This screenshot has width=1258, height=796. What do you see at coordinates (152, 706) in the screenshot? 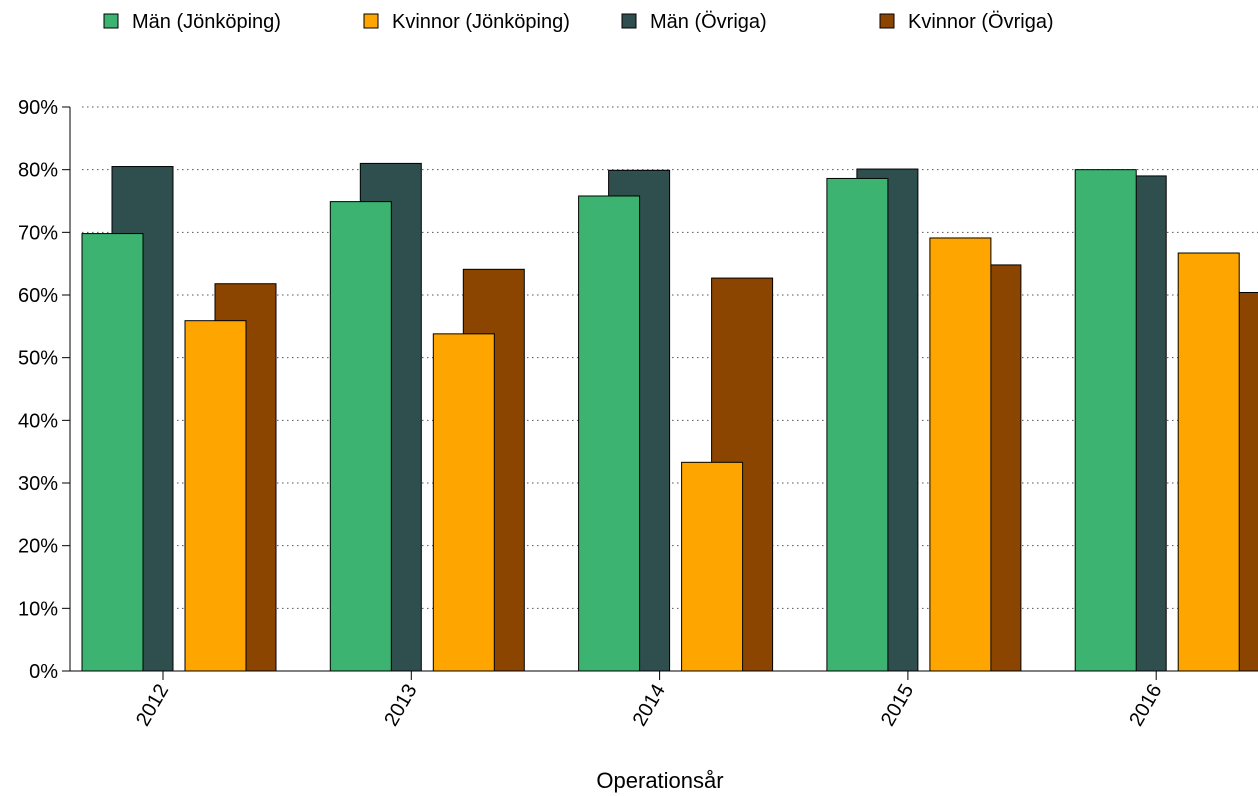
I see `x-tick-label: 2012` at bounding box center [152, 706].